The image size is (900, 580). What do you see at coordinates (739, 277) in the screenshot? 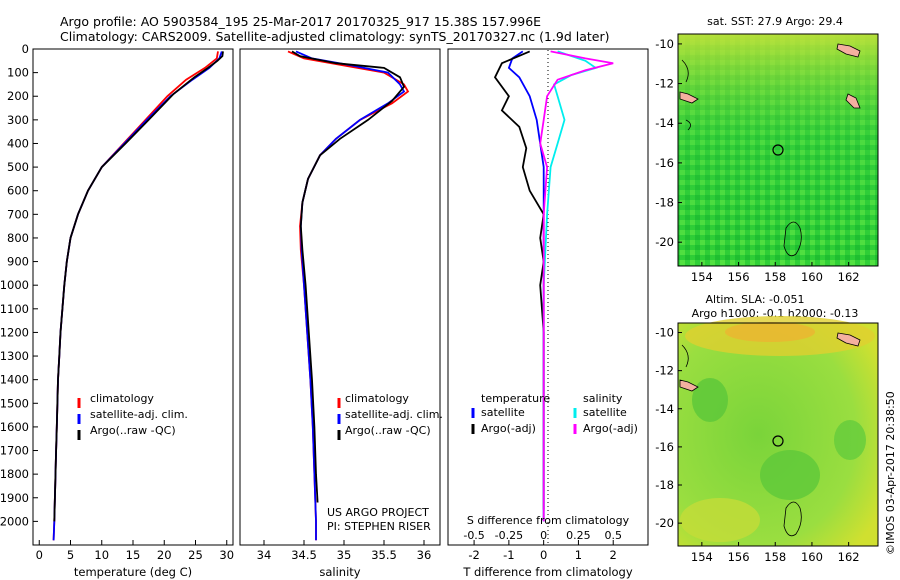
I see `sst-map-xtick-label-1: 156` at bounding box center [739, 277].